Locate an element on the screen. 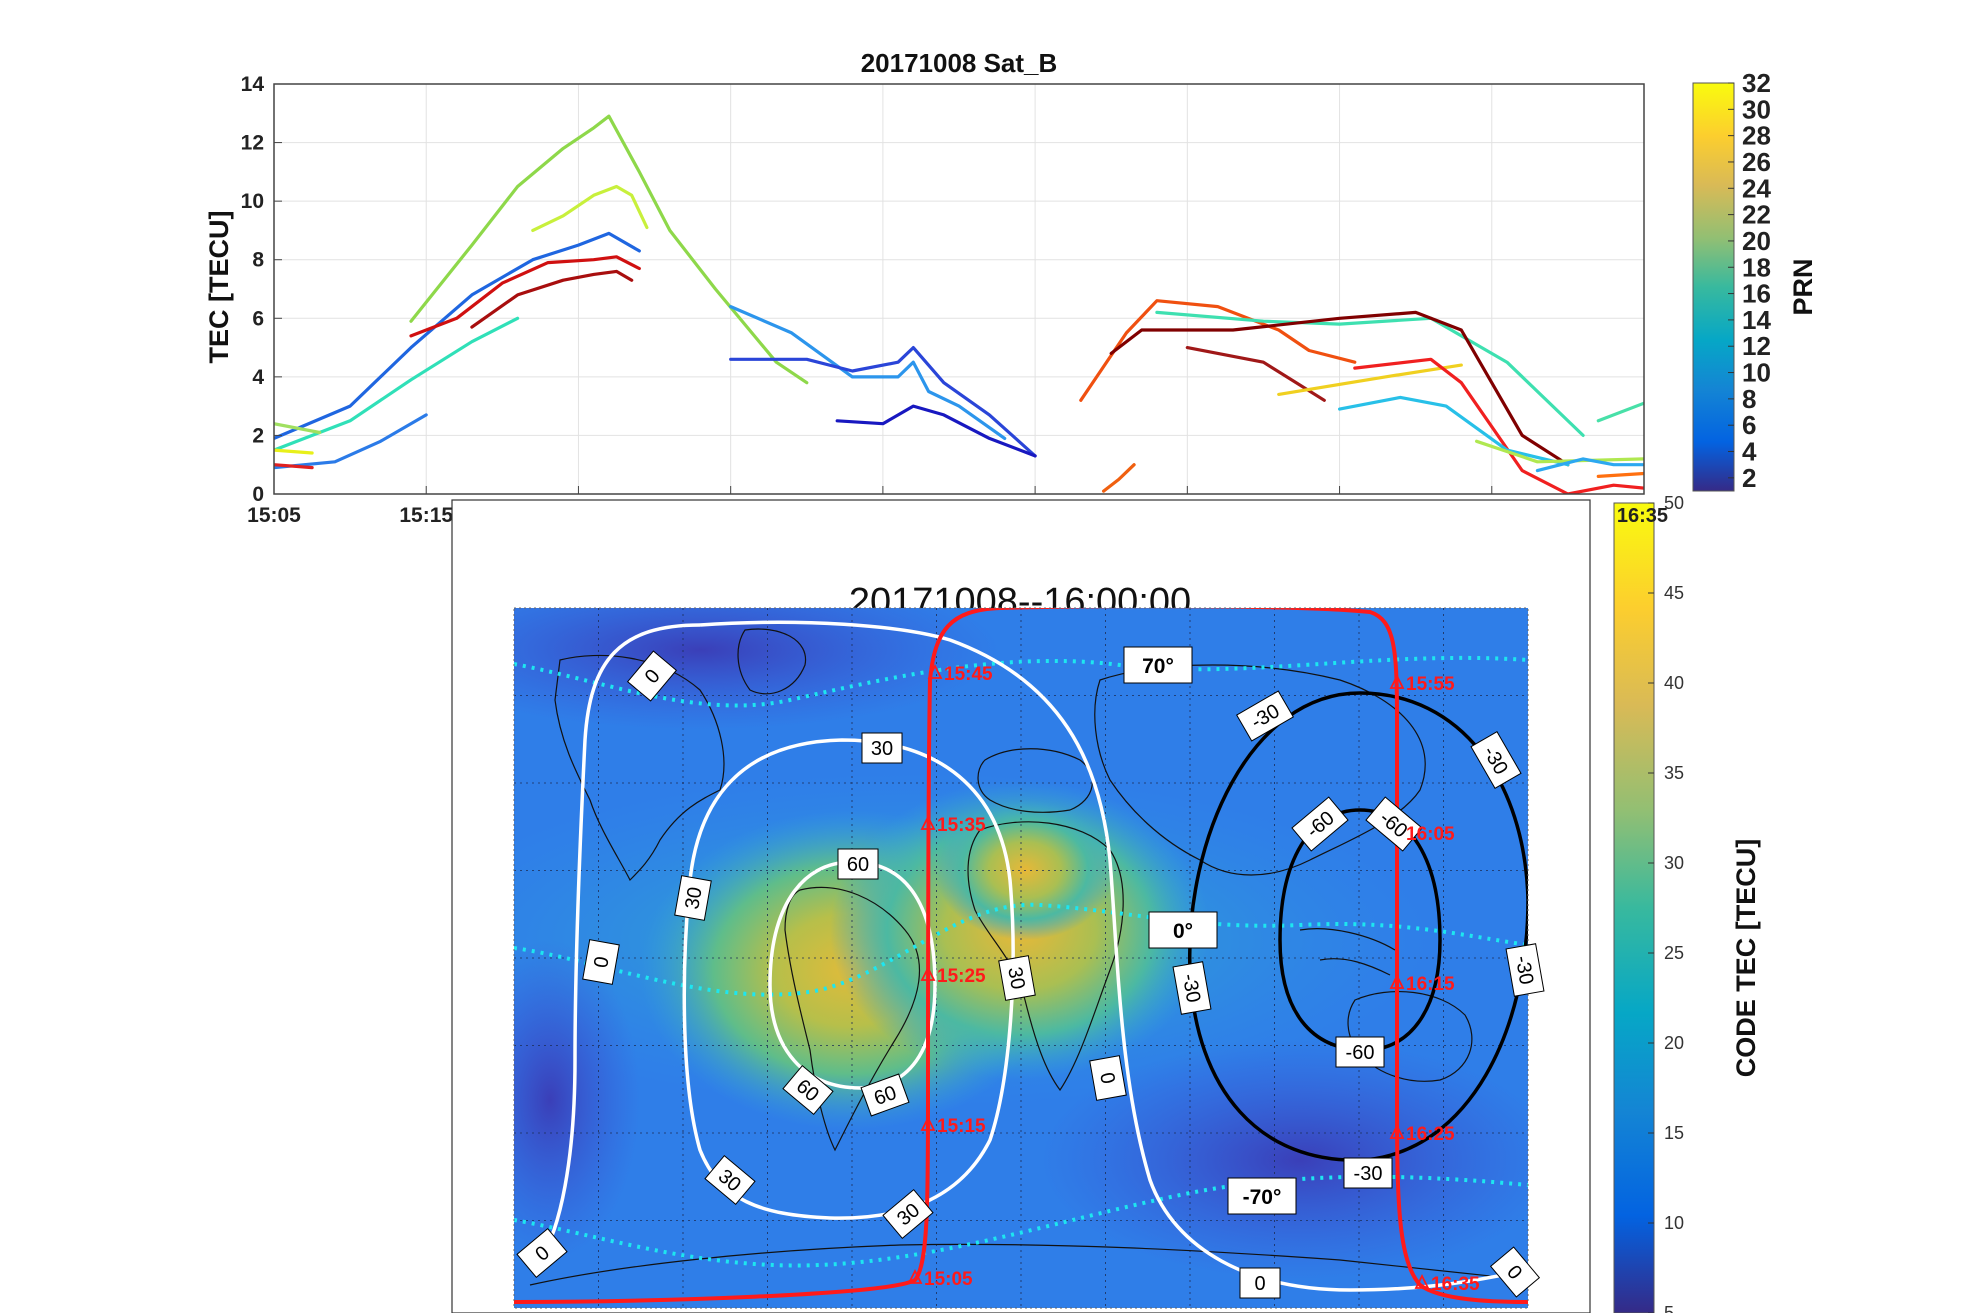 Image resolution: width=1983 pixels, height=1313 pixels. prn-tick-label: 30 is located at coordinates (1756, 109).